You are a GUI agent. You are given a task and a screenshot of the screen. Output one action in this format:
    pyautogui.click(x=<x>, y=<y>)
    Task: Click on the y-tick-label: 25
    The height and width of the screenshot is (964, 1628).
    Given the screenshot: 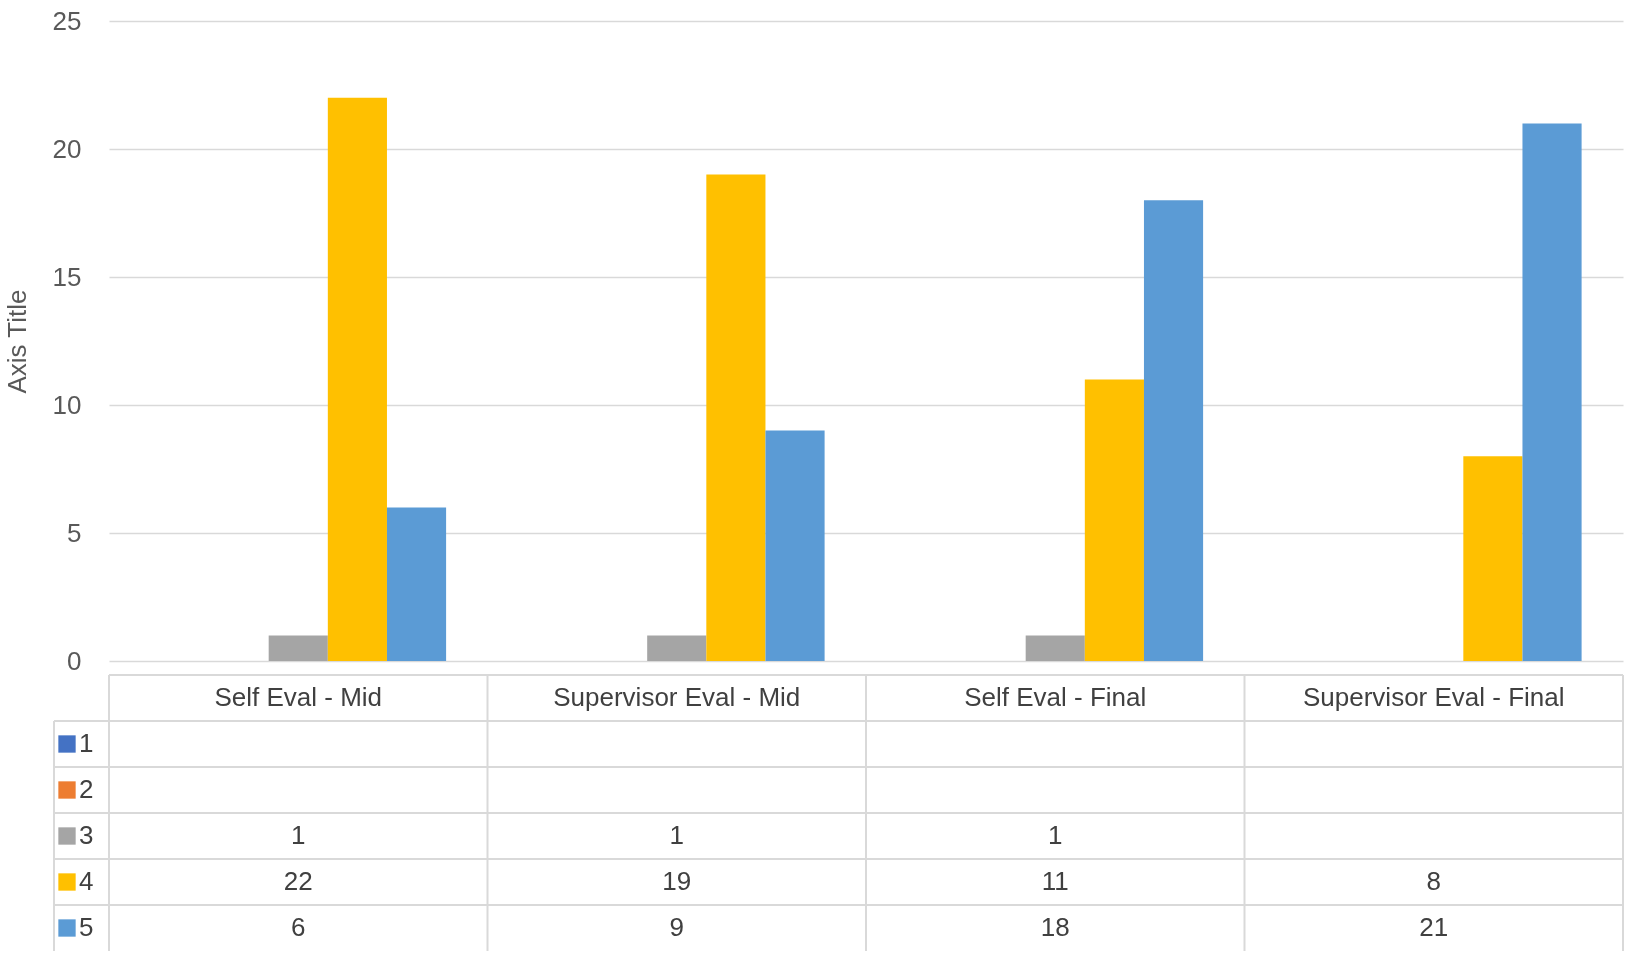 What is the action you would take?
    pyautogui.click(x=67, y=20)
    